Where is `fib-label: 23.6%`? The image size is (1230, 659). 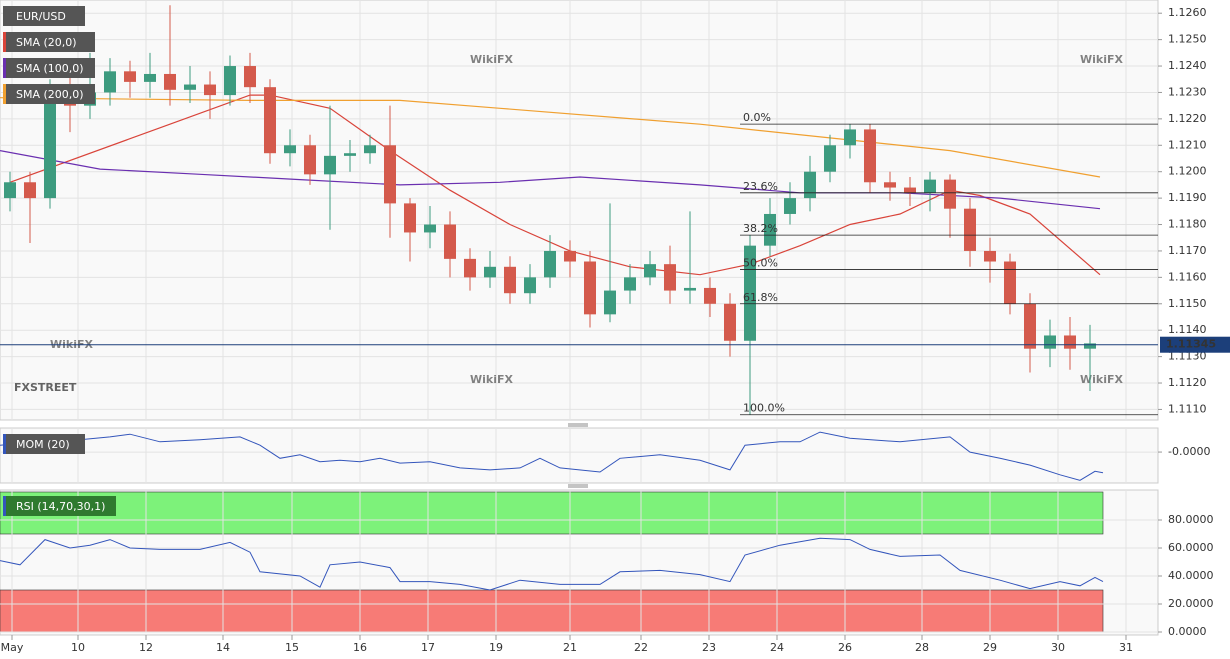
fib-label: 23.6% is located at coordinates (760, 186).